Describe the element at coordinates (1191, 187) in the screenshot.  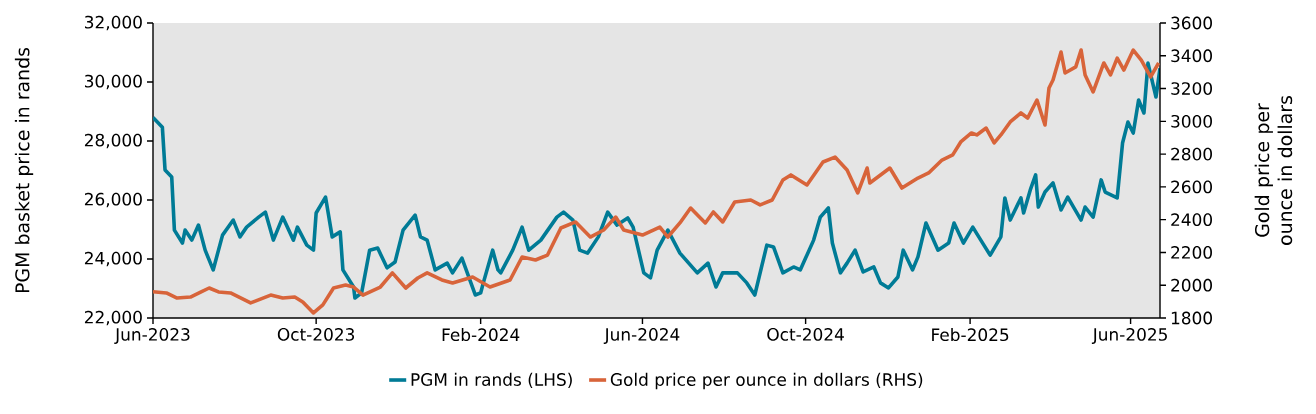
I see `y2-tick-label: 2600` at that location.